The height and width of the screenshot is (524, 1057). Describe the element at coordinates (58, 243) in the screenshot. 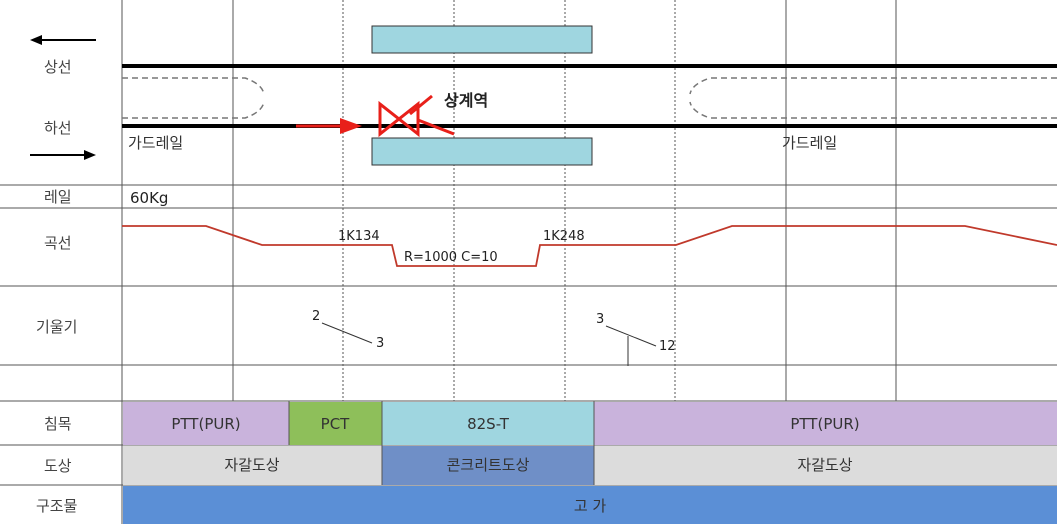

I see `label-curve: 곡선` at that location.